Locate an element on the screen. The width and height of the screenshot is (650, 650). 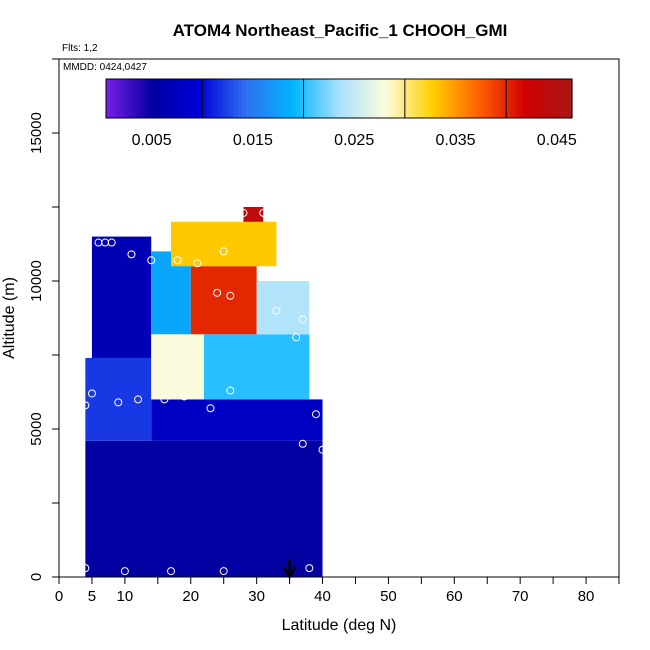
y-tick-label: 0 is located at coordinates (36, 577).